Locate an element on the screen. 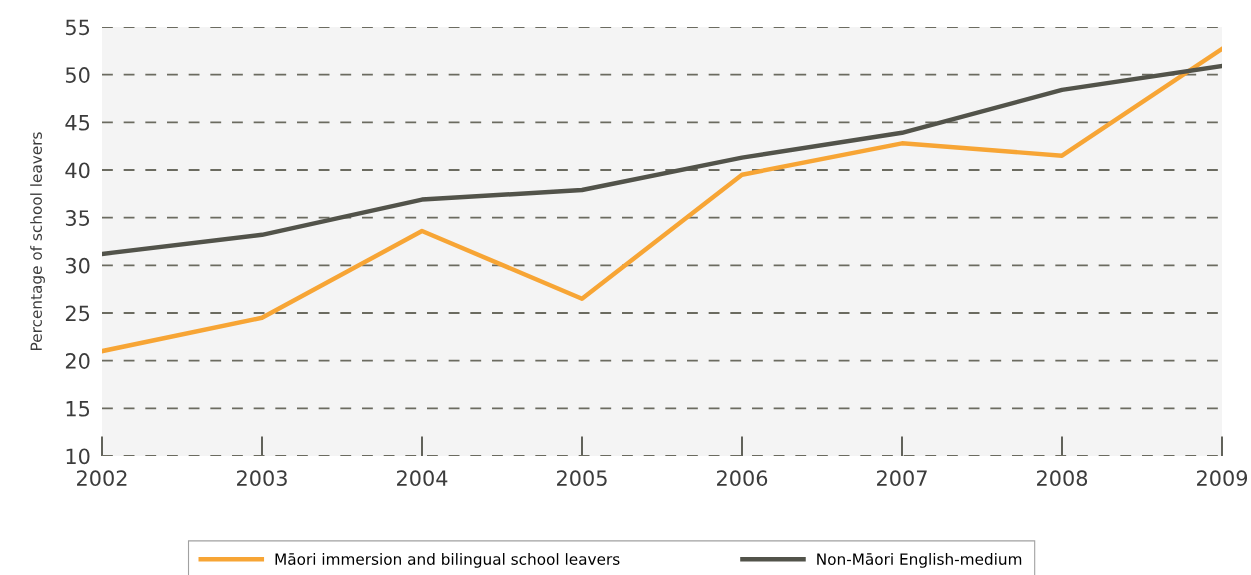  x-tick-label: 2009 is located at coordinates (1222, 478).